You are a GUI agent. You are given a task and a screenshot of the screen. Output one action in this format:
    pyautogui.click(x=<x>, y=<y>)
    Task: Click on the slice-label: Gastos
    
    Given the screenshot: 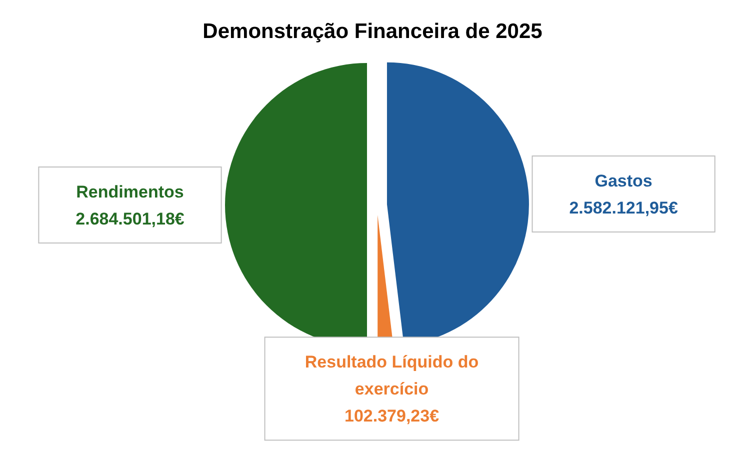 What is the action you would take?
    pyautogui.click(x=623, y=180)
    